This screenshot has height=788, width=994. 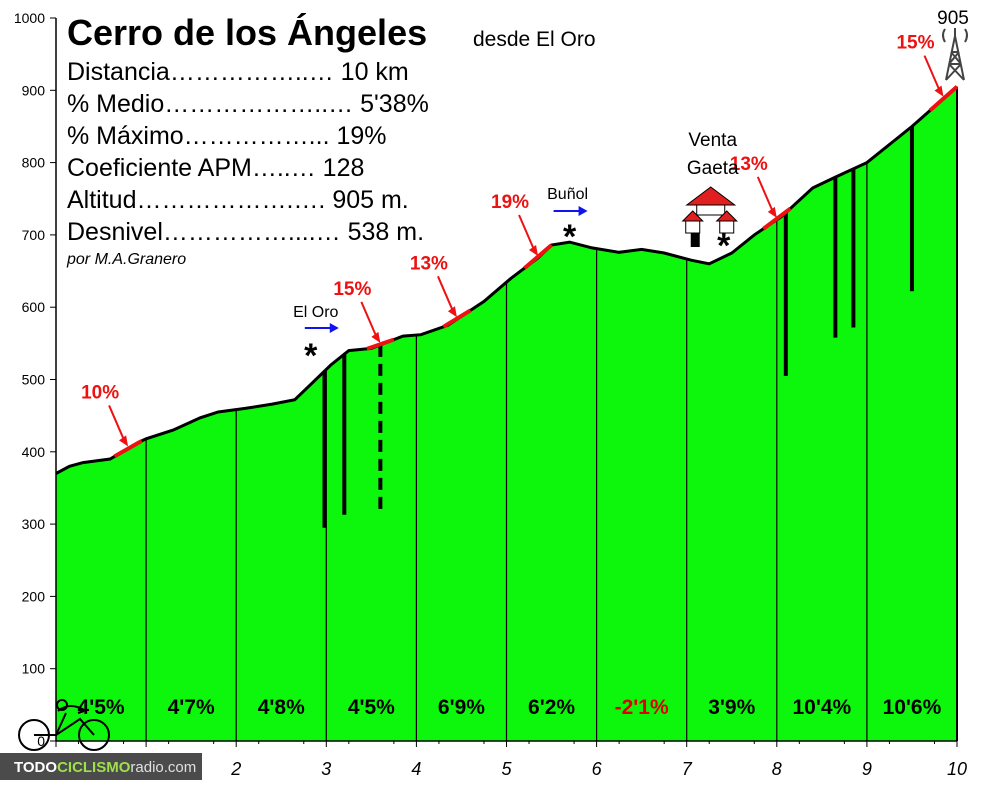 I want to click on y-tick-label: 200, so click(x=34, y=596).